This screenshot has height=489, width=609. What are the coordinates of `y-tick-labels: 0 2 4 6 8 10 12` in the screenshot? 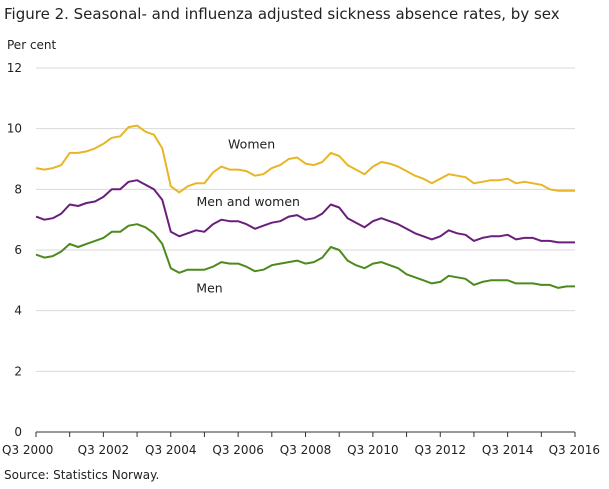 It's located at (14, 250).